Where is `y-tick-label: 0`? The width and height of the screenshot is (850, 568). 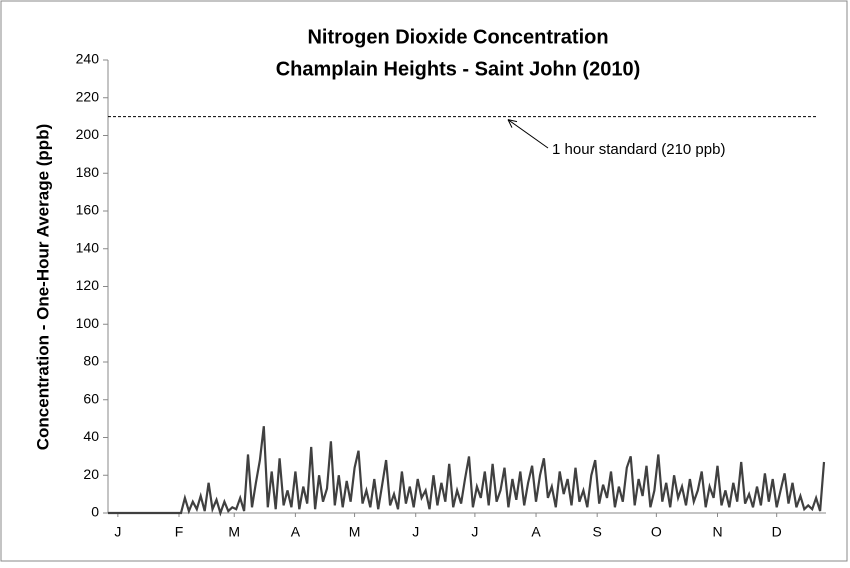 y-tick-label: 0 is located at coordinates (95, 512).